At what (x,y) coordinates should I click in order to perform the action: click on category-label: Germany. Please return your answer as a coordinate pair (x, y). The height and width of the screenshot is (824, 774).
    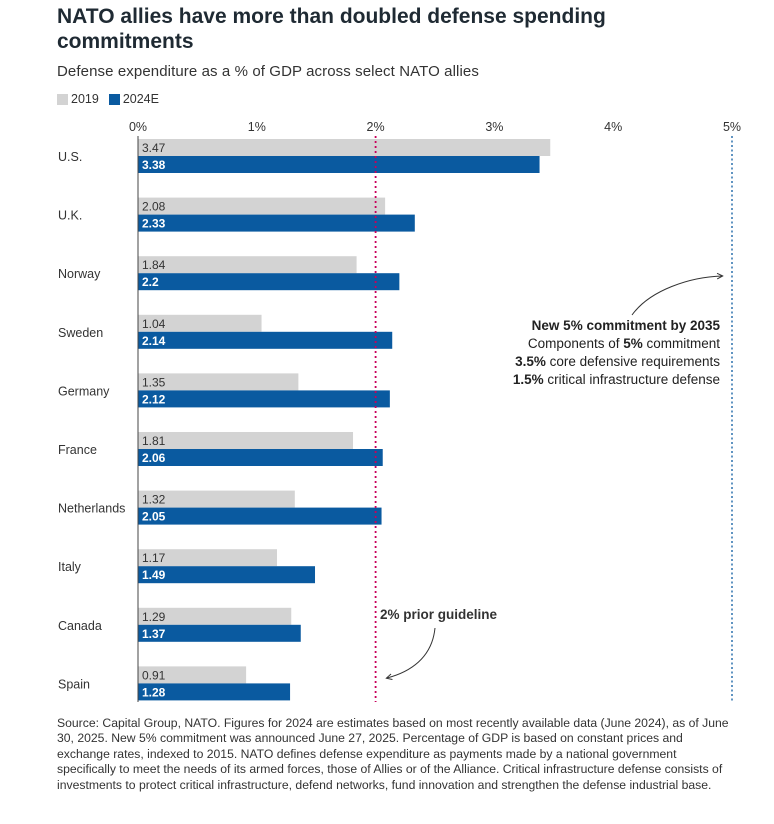
    Looking at the image, I should click on (84, 391).